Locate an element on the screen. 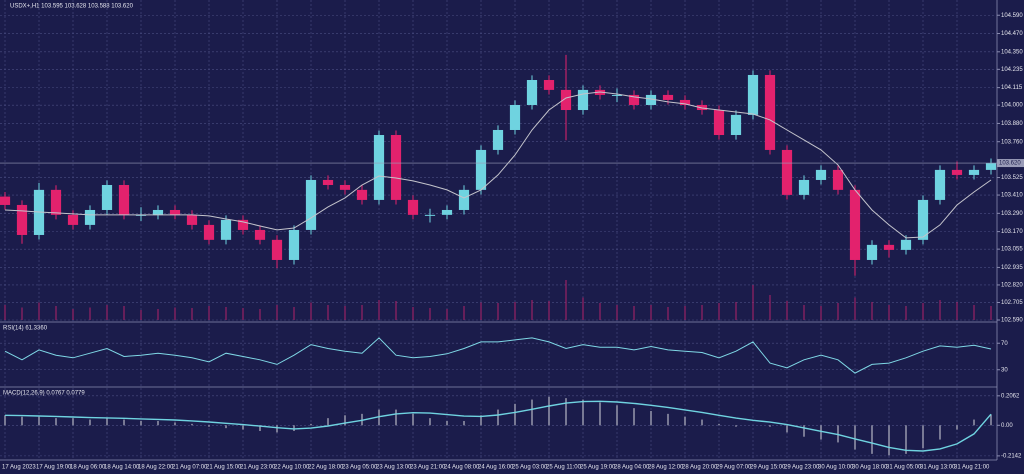 This screenshot has height=474, width=1024. y-tick-label: 102.820 is located at coordinates (1012, 286).